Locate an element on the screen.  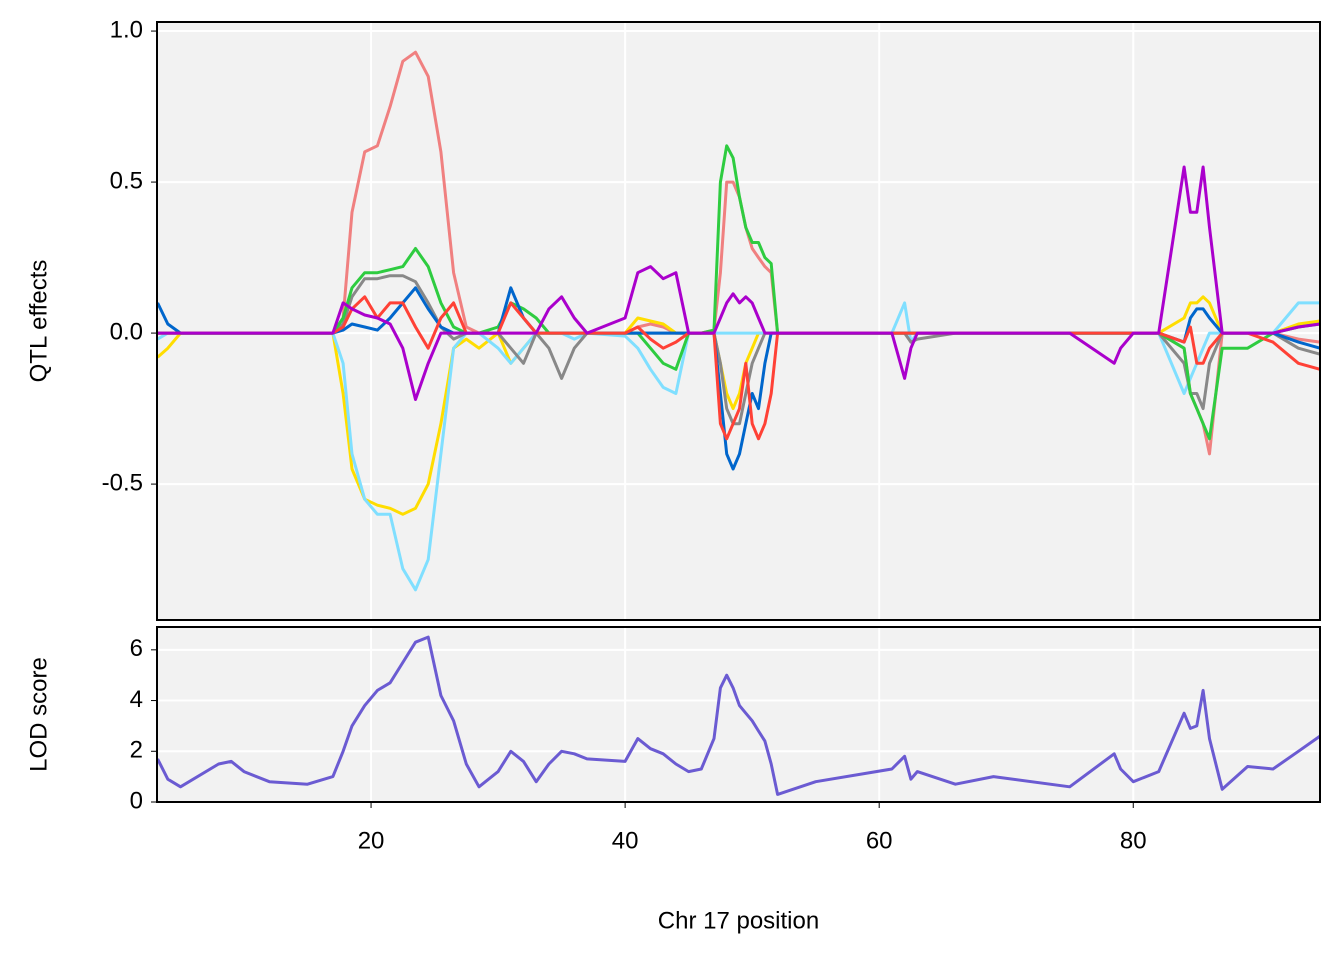
y-tick-label: 4 is located at coordinates (136, 699).